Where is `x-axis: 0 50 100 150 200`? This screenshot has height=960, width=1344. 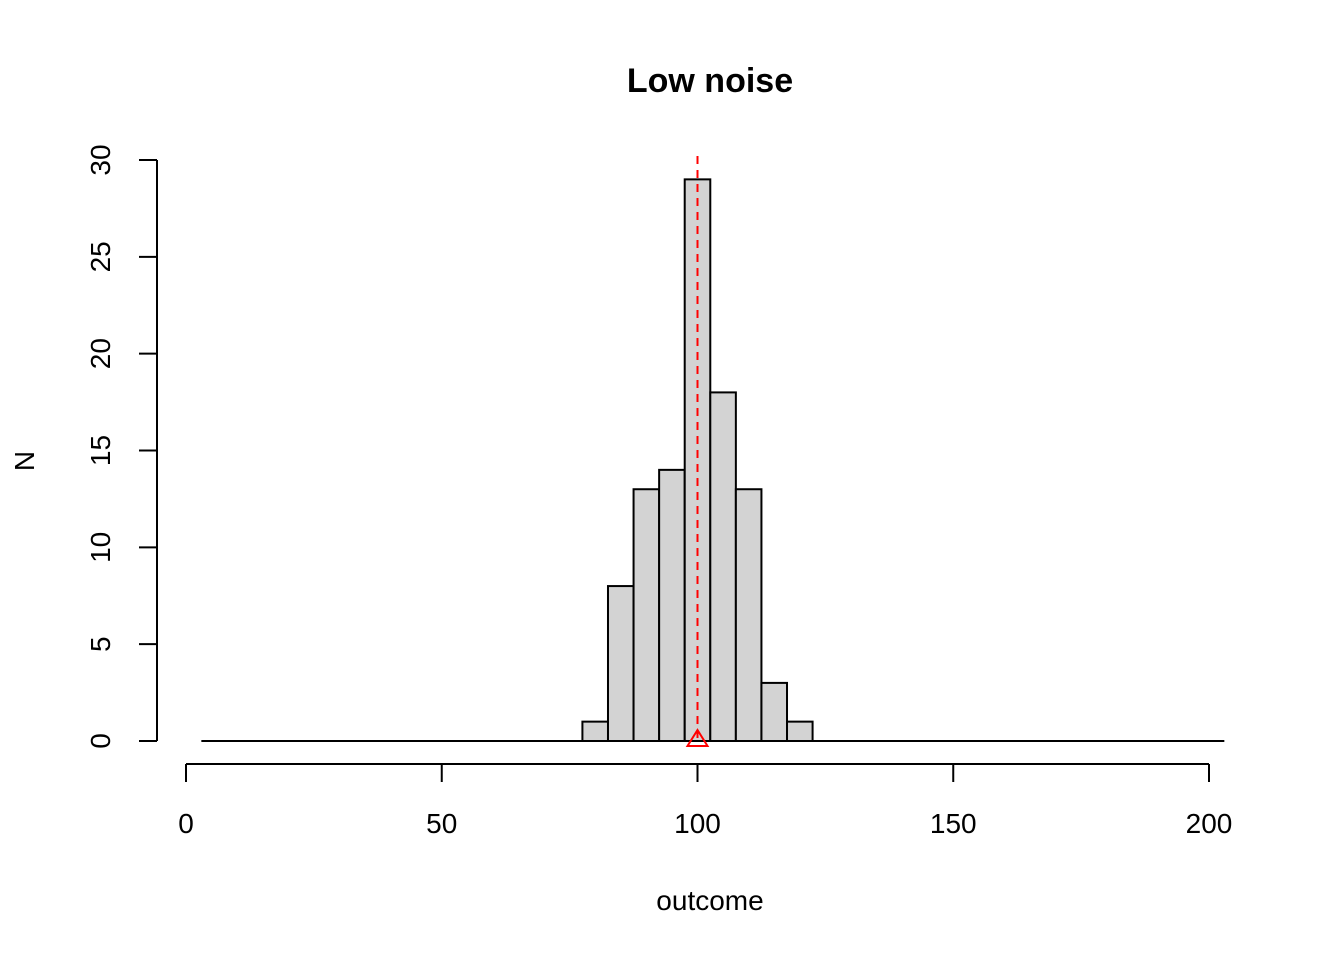 x-axis: 0 50 100 150 200 is located at coordinates (705, 801).